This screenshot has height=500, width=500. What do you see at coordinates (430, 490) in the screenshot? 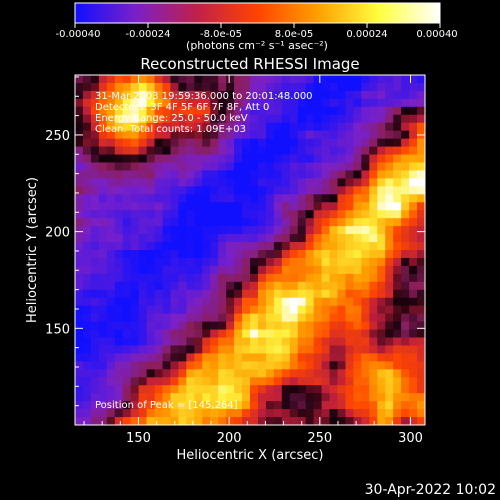
I see `footer-timestamp: 30-Apr-2022 10:02` at bounding box center [430, 490].